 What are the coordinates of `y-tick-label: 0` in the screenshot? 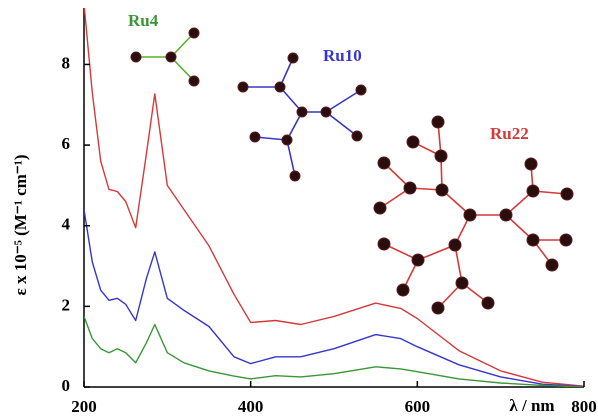 It's located at (66, 385).